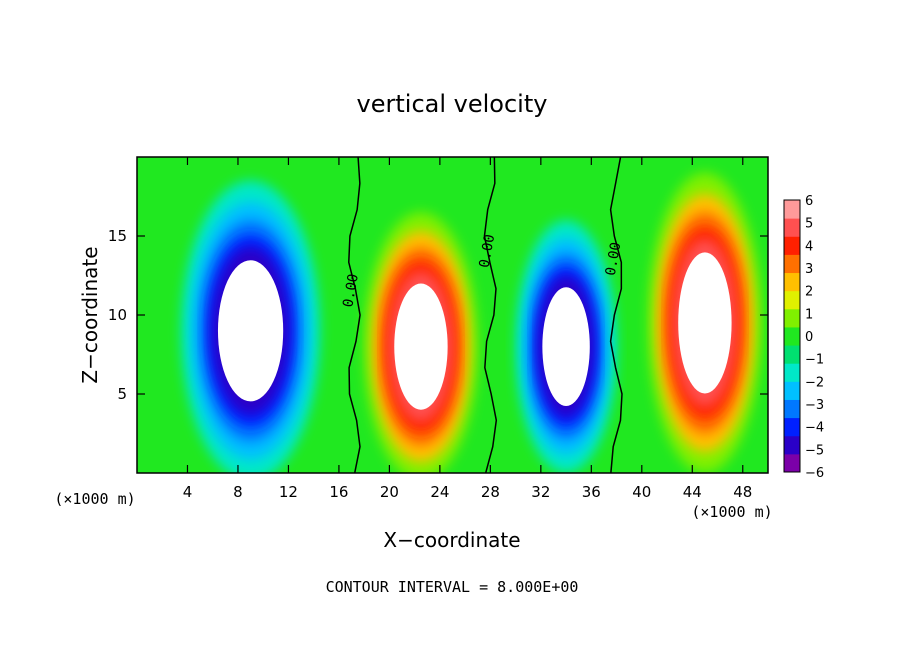 The image size is (904, 654). I want to click on x-tick-label: 32, so click(540, 492).